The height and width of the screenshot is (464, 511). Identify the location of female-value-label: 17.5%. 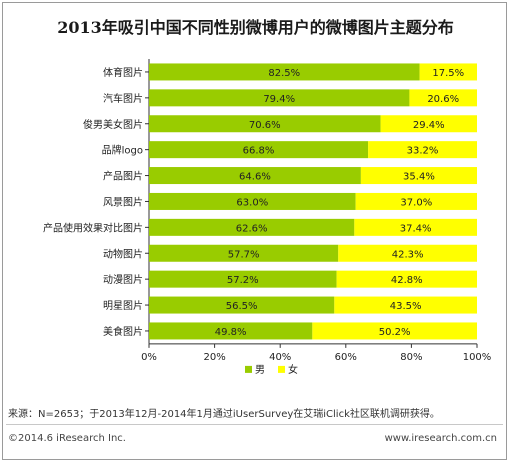
(448, 73).